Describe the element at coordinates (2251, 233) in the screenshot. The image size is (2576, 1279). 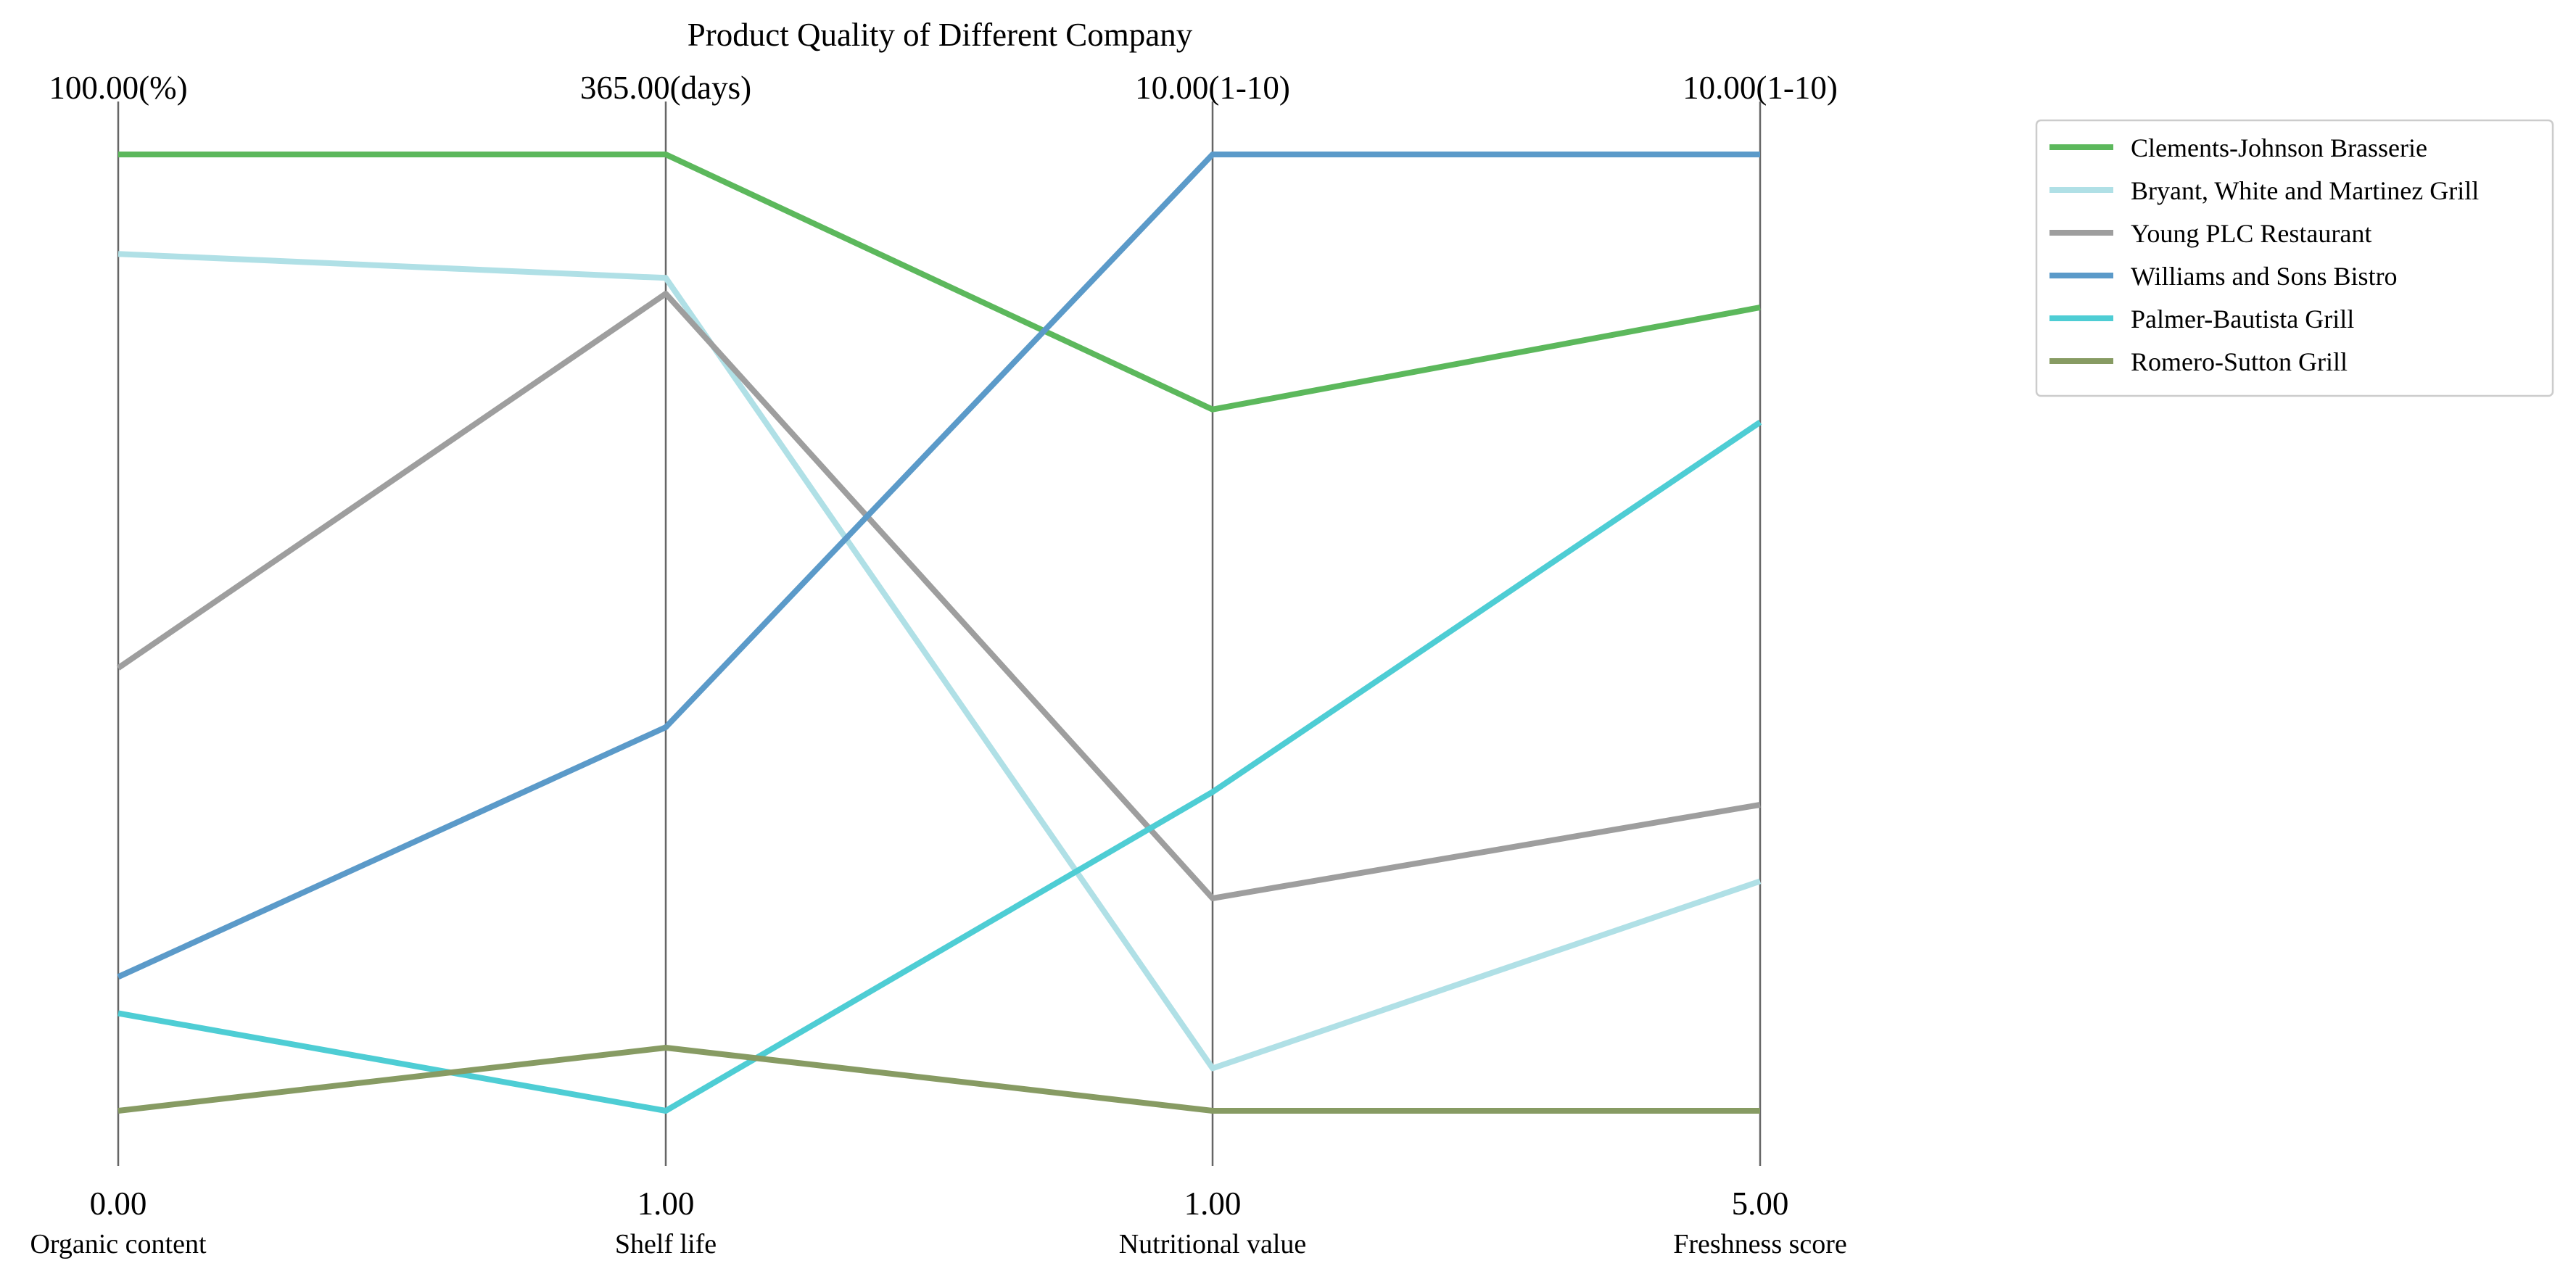
I see `legend-label-young-plc-restaurant: Young PLC Restaurant` at that location.